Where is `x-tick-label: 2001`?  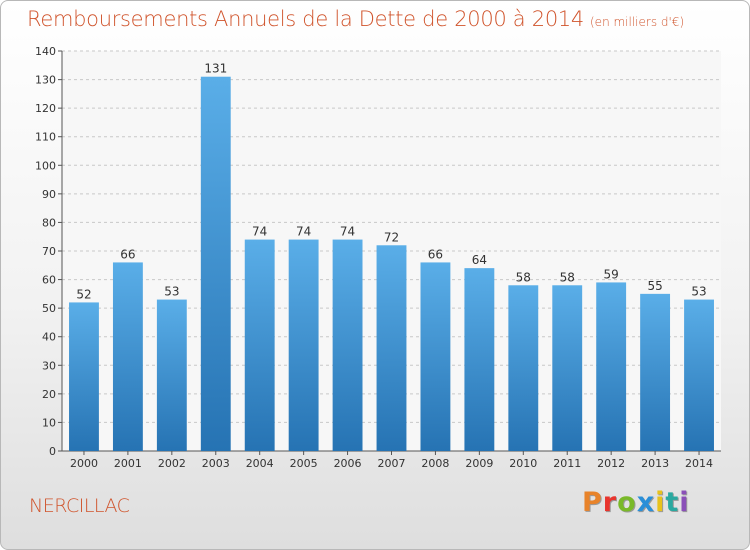 x-tick-label: 2001 is located at coordinates (128, 463).